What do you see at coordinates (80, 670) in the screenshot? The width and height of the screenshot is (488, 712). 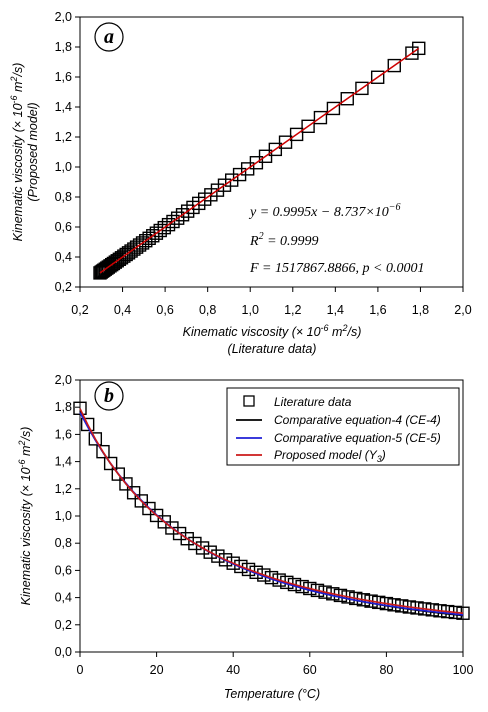 I see `panel-b-x-tick-label: 0` at bounding box center [80, 670].